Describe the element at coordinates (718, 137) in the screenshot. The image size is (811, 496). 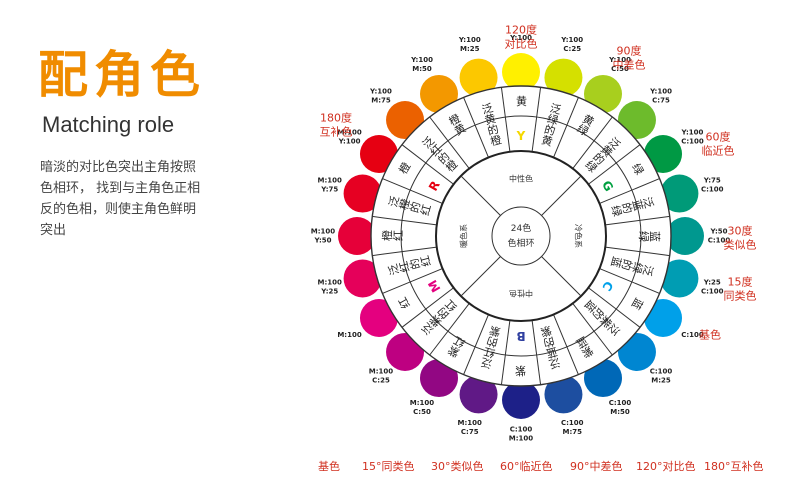
I see `angle-annotation: 60度` at that location.